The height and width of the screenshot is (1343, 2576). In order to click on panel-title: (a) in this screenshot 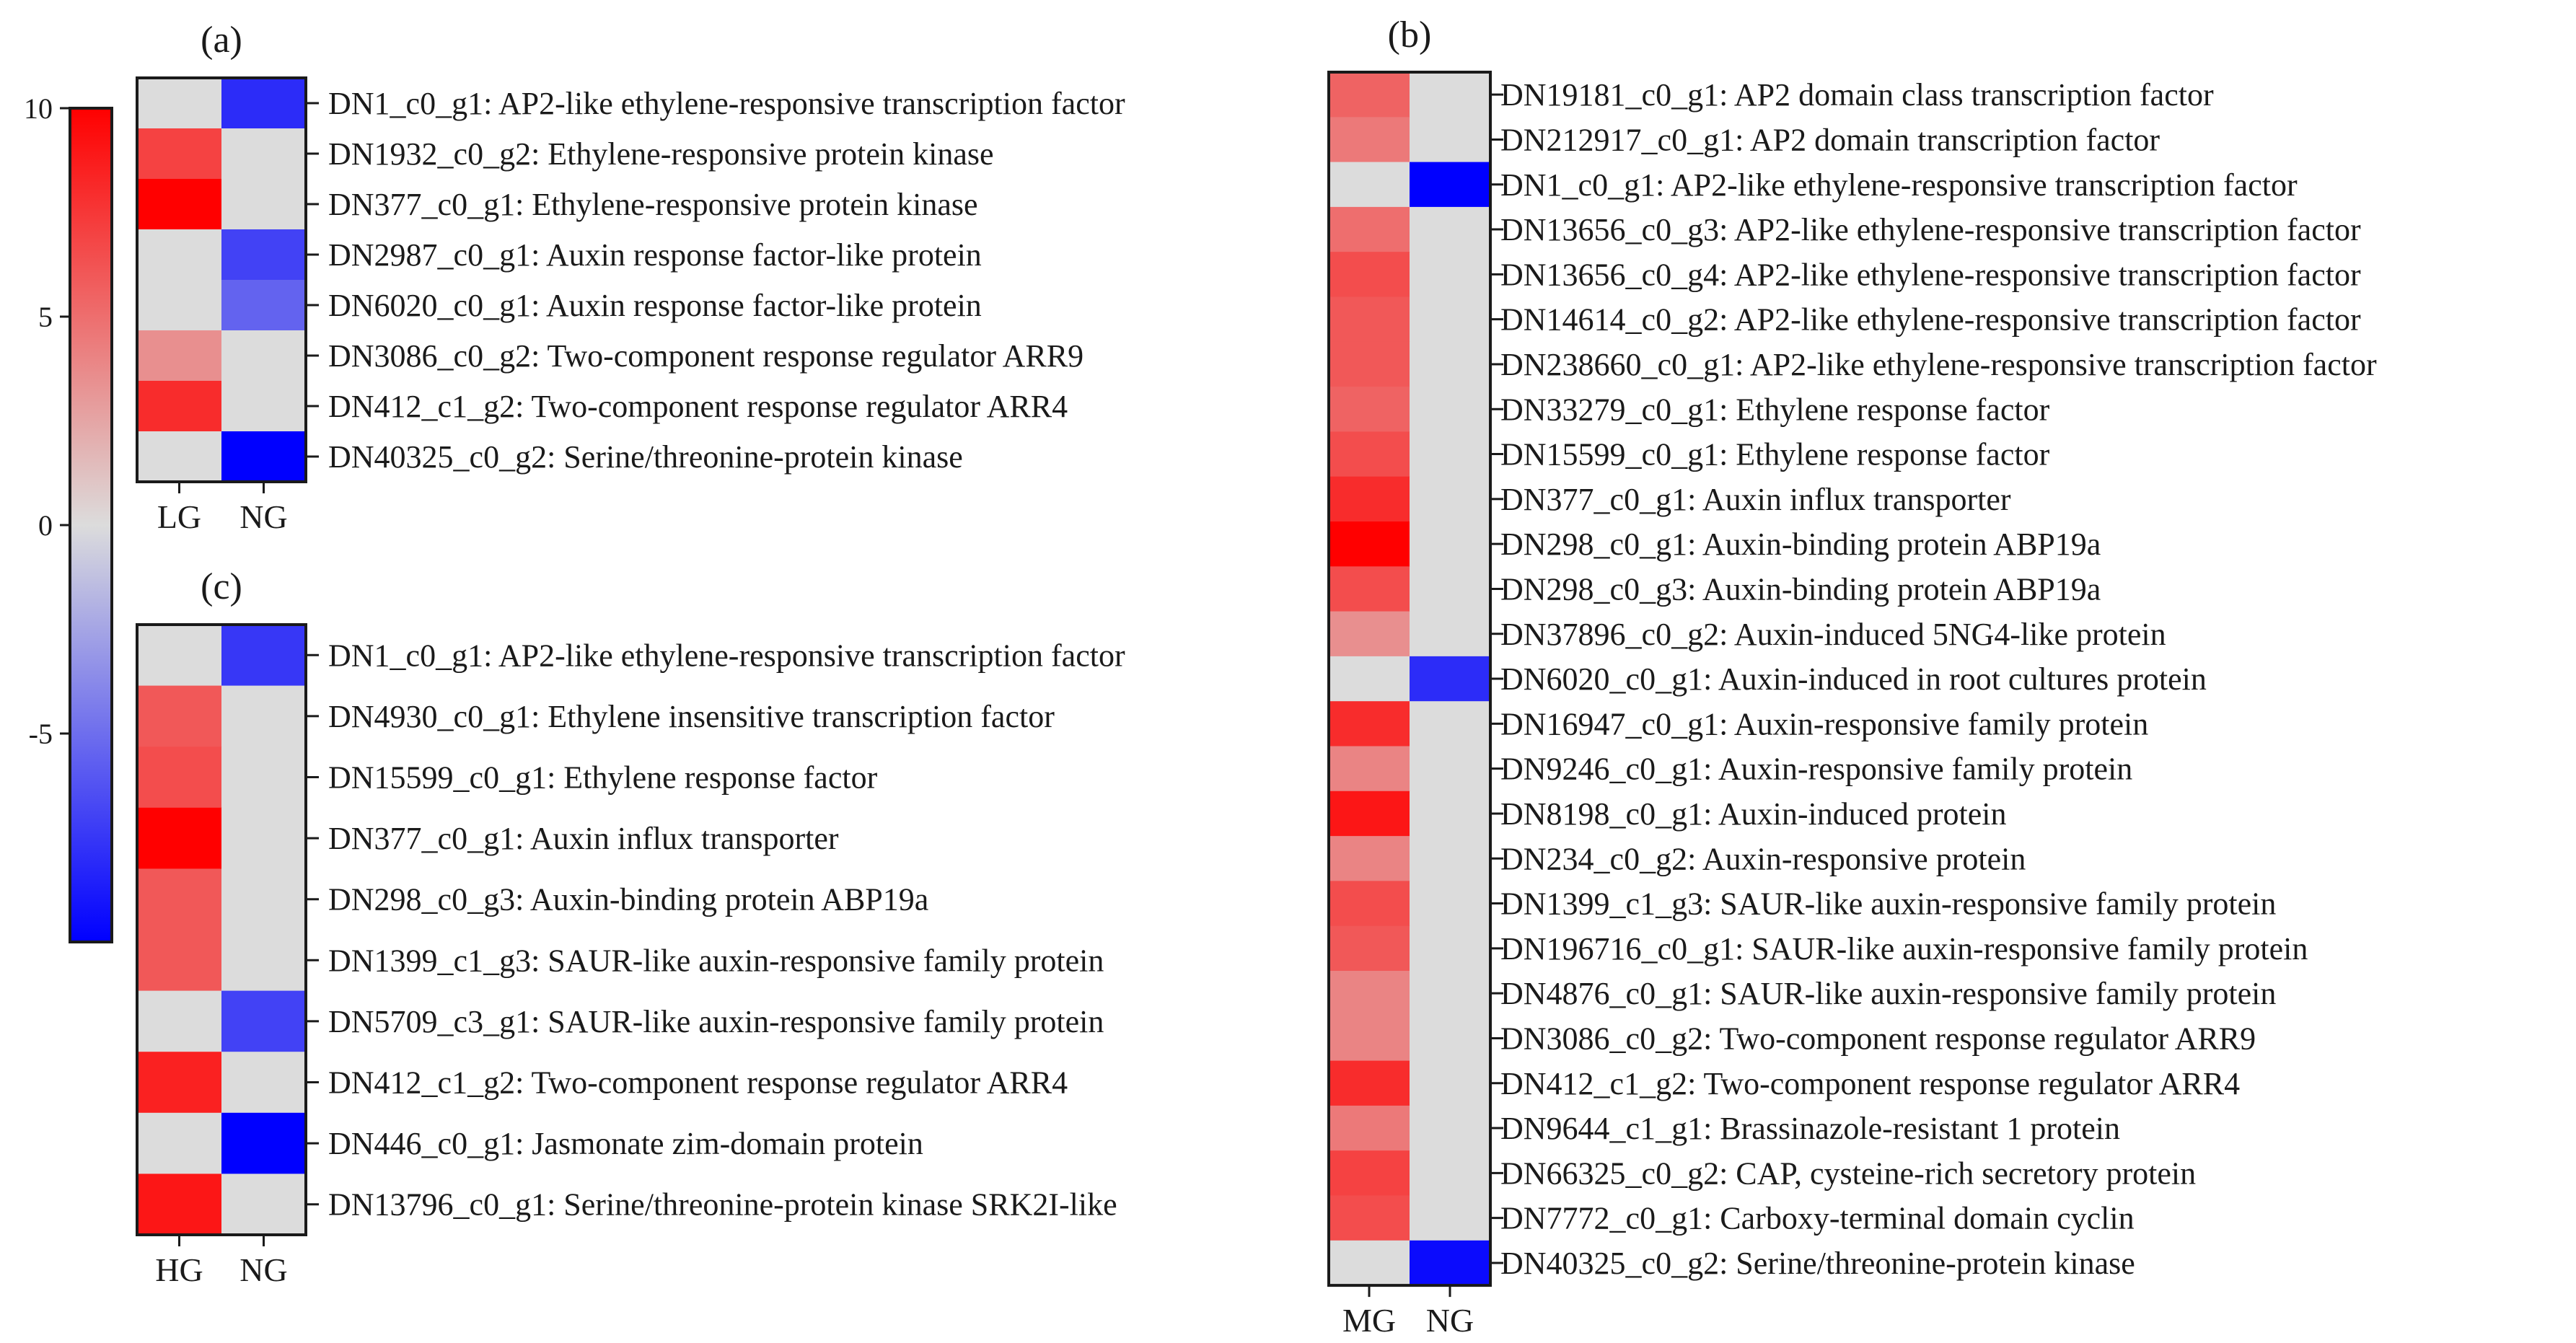, I will do `click(221, 40)`.